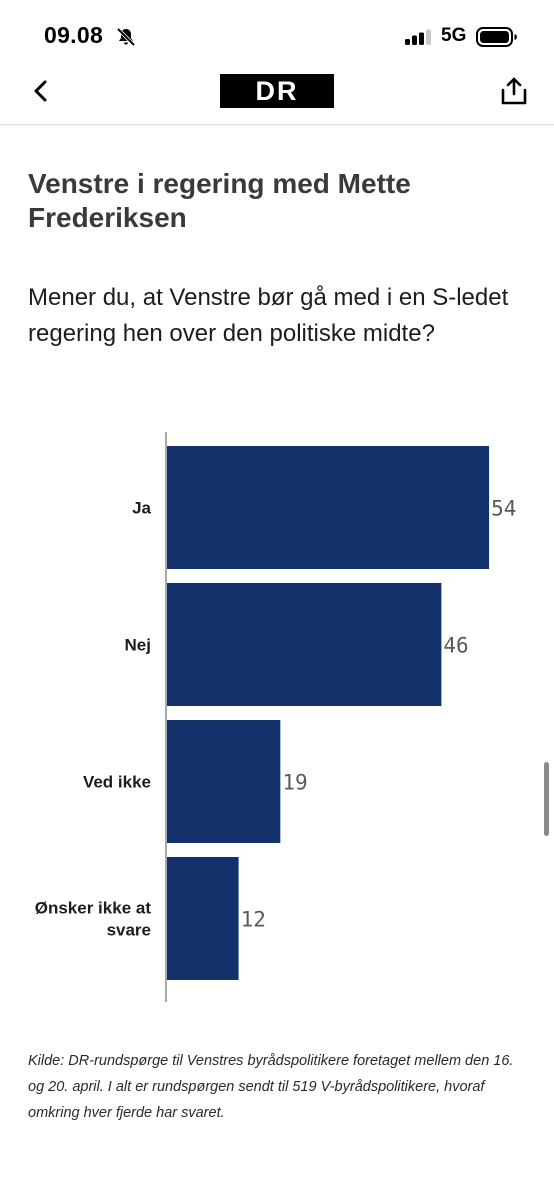  Describe the element at coordinates (503, 509) in the screenshot. I see `value-label-0: 54` at that location.